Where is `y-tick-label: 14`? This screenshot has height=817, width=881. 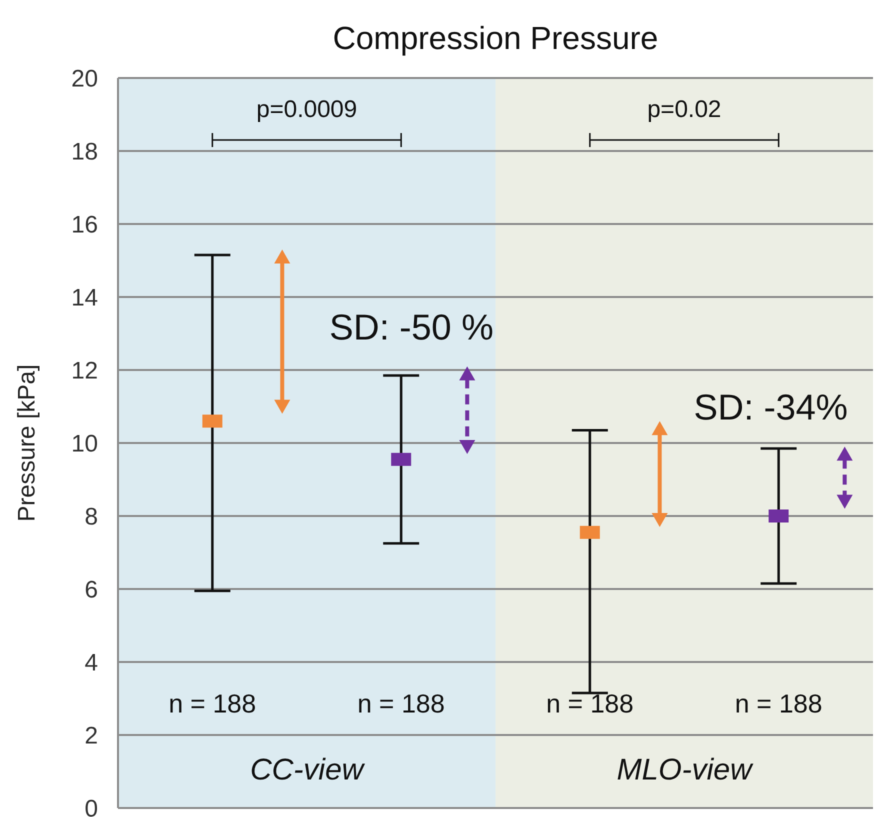 y-tick-label: 14 is located at coordinates (84, 298).